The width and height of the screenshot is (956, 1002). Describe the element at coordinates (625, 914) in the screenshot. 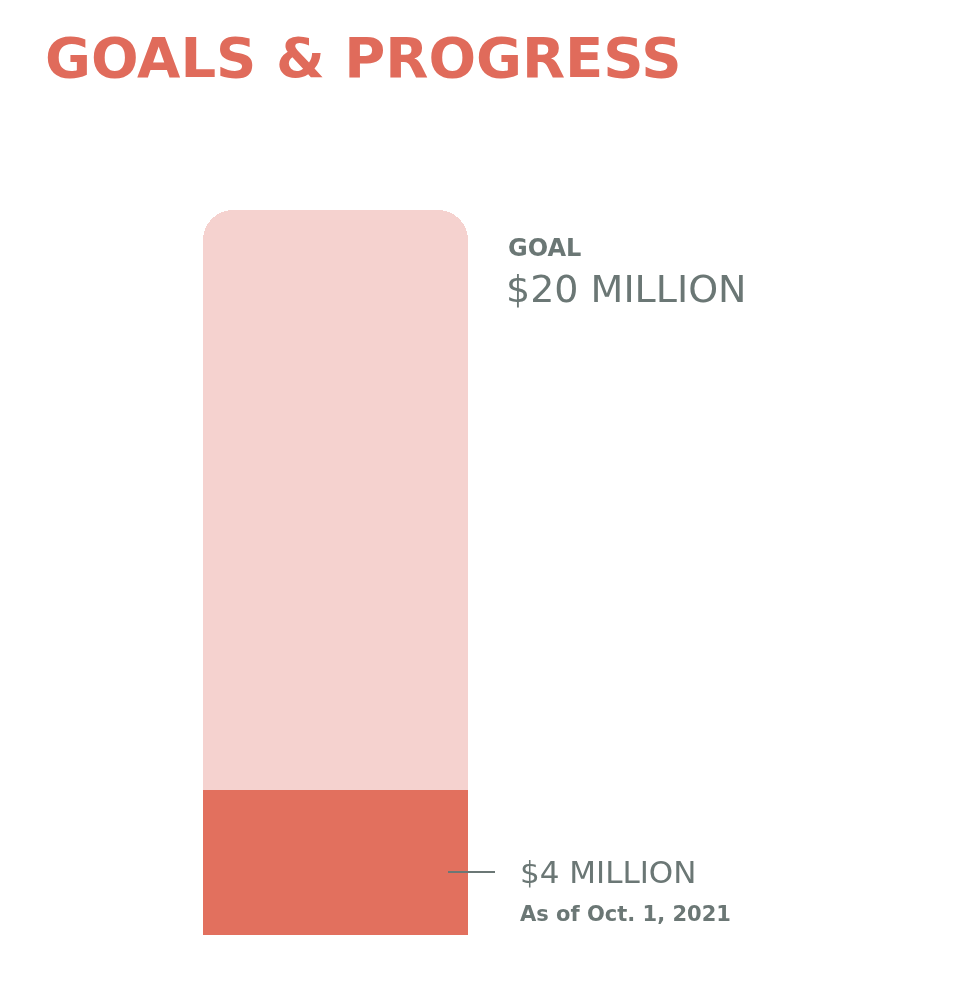

I see `text: As of Oct. 1, 2021` at that location.